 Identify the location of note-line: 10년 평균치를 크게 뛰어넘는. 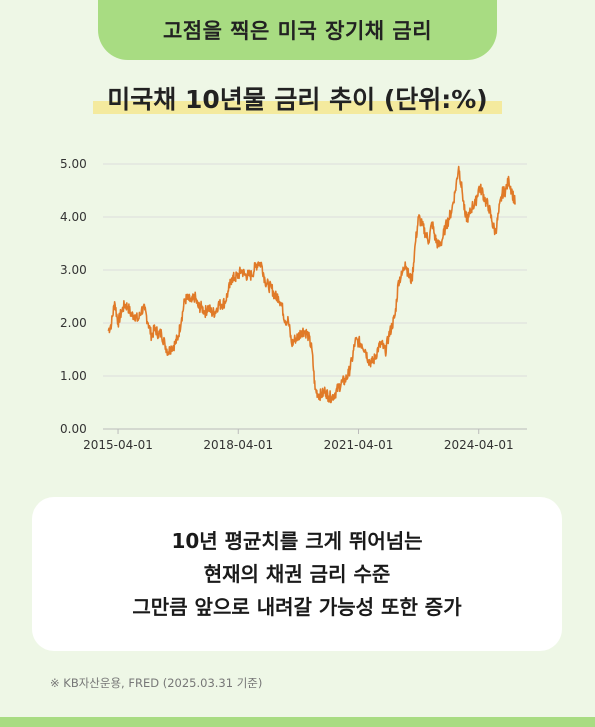
(297, 540).